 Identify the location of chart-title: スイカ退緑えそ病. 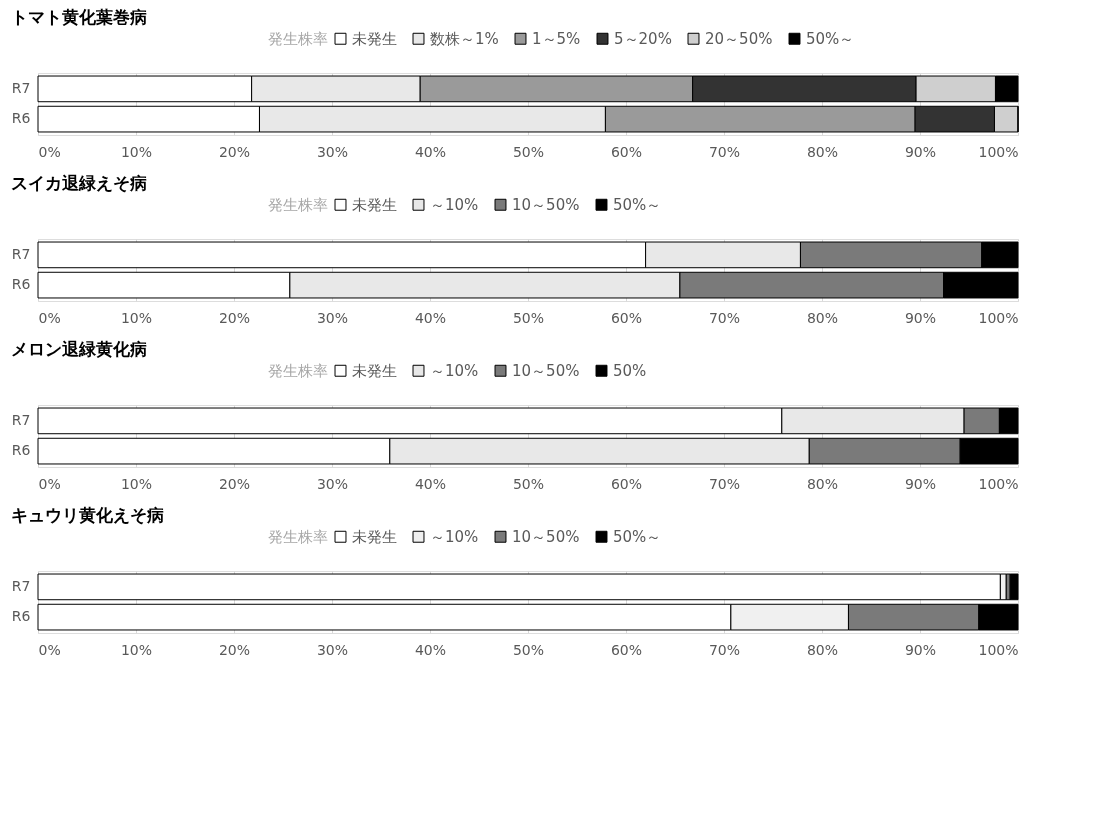
(79, 183).